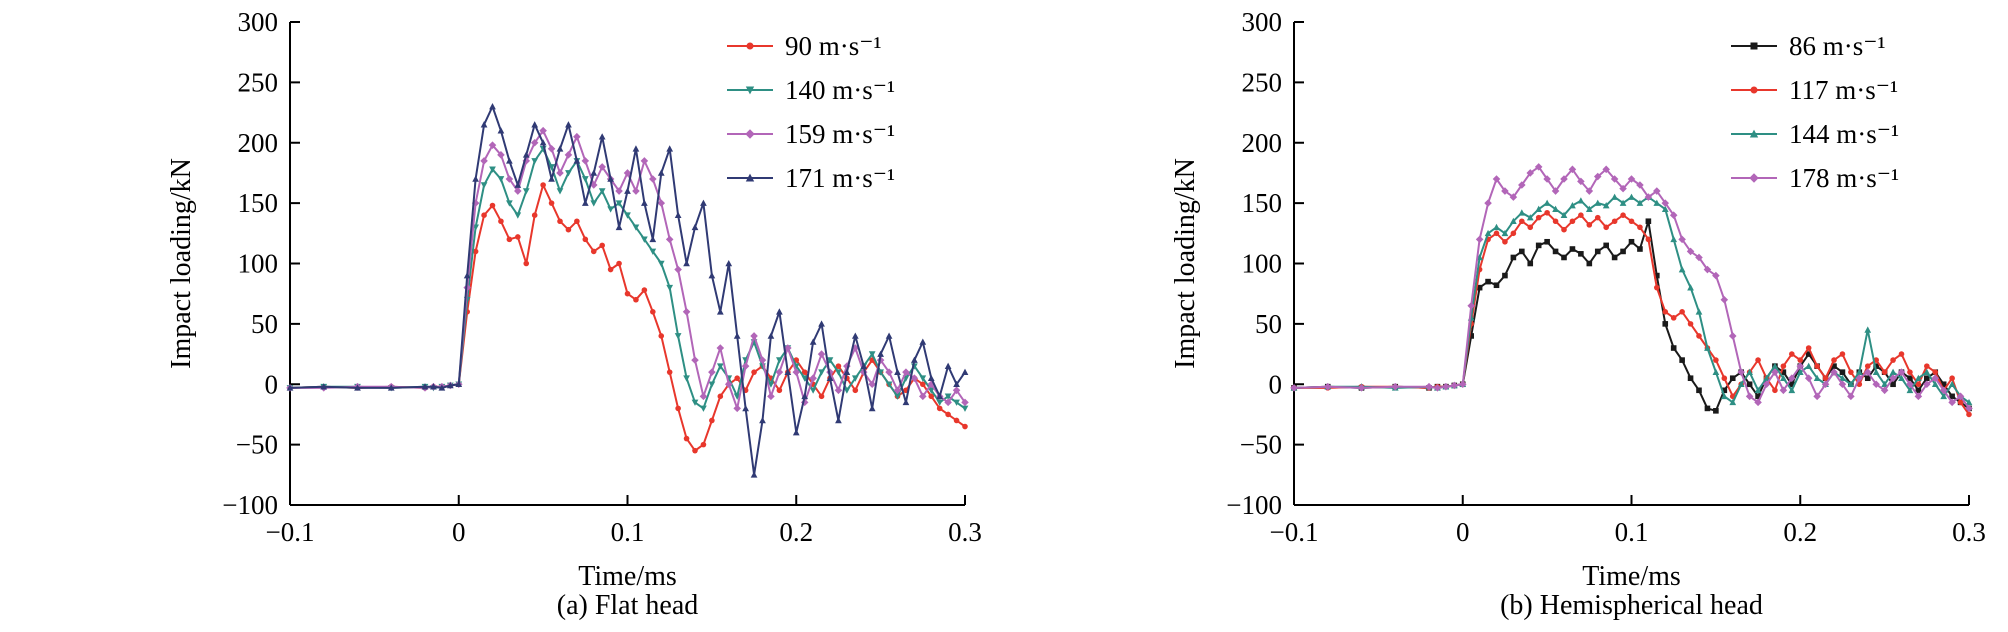  Describe the element at coordinates (840, 134) in the screenshot. I see `svg-text: 159 m·s⁻¹` at that location.